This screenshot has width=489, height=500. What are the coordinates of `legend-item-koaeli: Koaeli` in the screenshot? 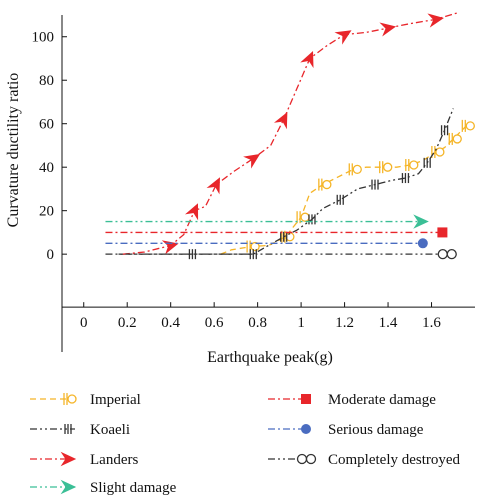 It's located at (80, 430).